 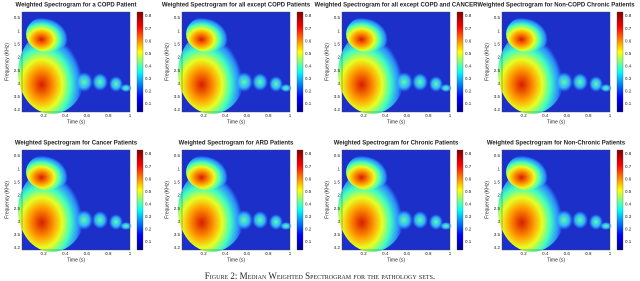 What do you see at coordinates (76, 144) in the screenshot?
I see `panel-title: Weighted Spectrogram for Cancer Patients` at bounding box center [76, 144].